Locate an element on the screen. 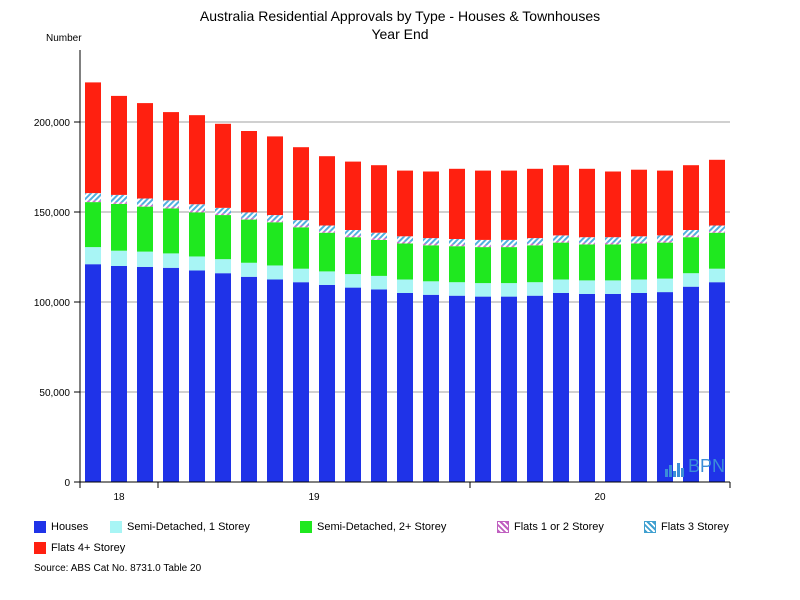 The image size is (800, 600). legend-flats-4: Flats 4+ Storey is located at coordinates (79, 548).